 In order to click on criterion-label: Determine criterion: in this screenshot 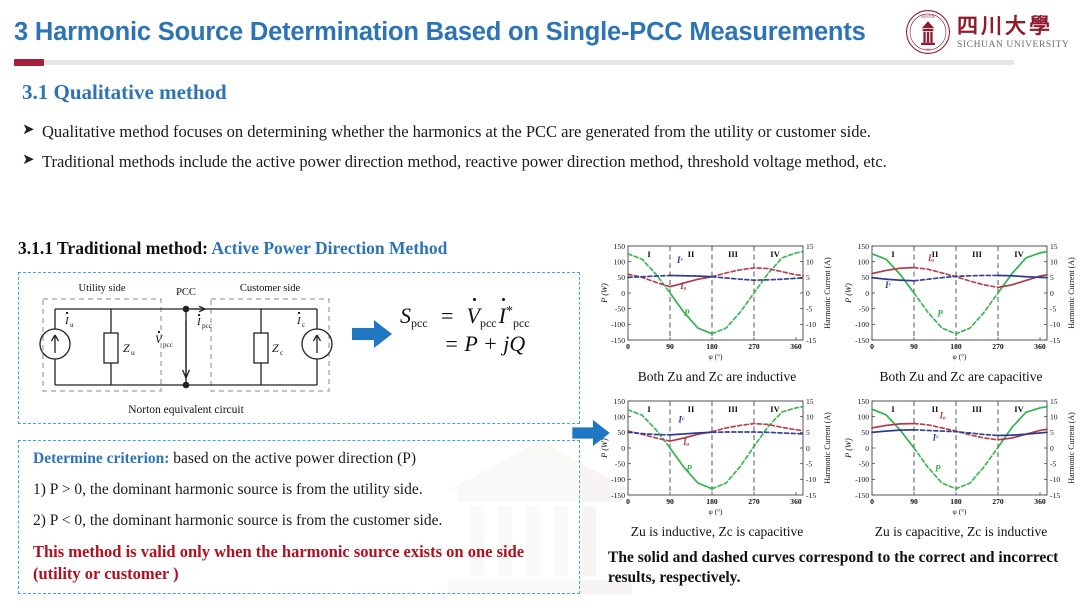, I will do `click(101, 458)`.